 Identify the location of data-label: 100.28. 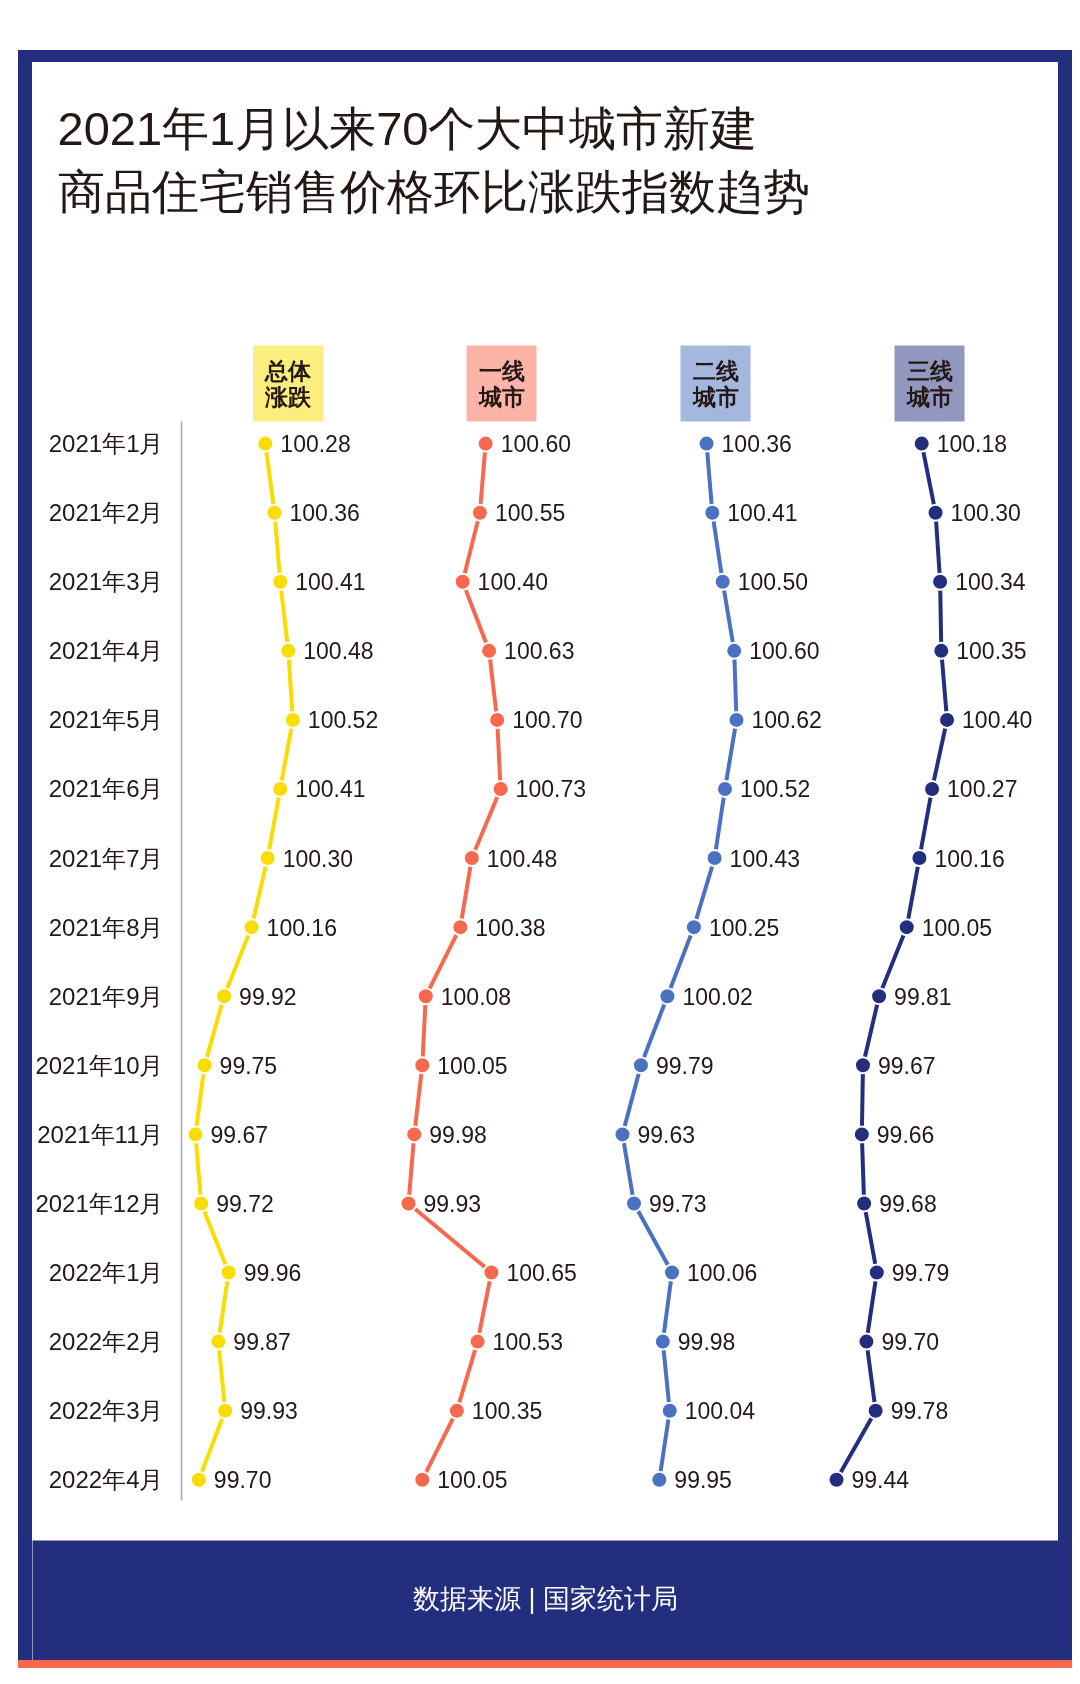
(315, 444).